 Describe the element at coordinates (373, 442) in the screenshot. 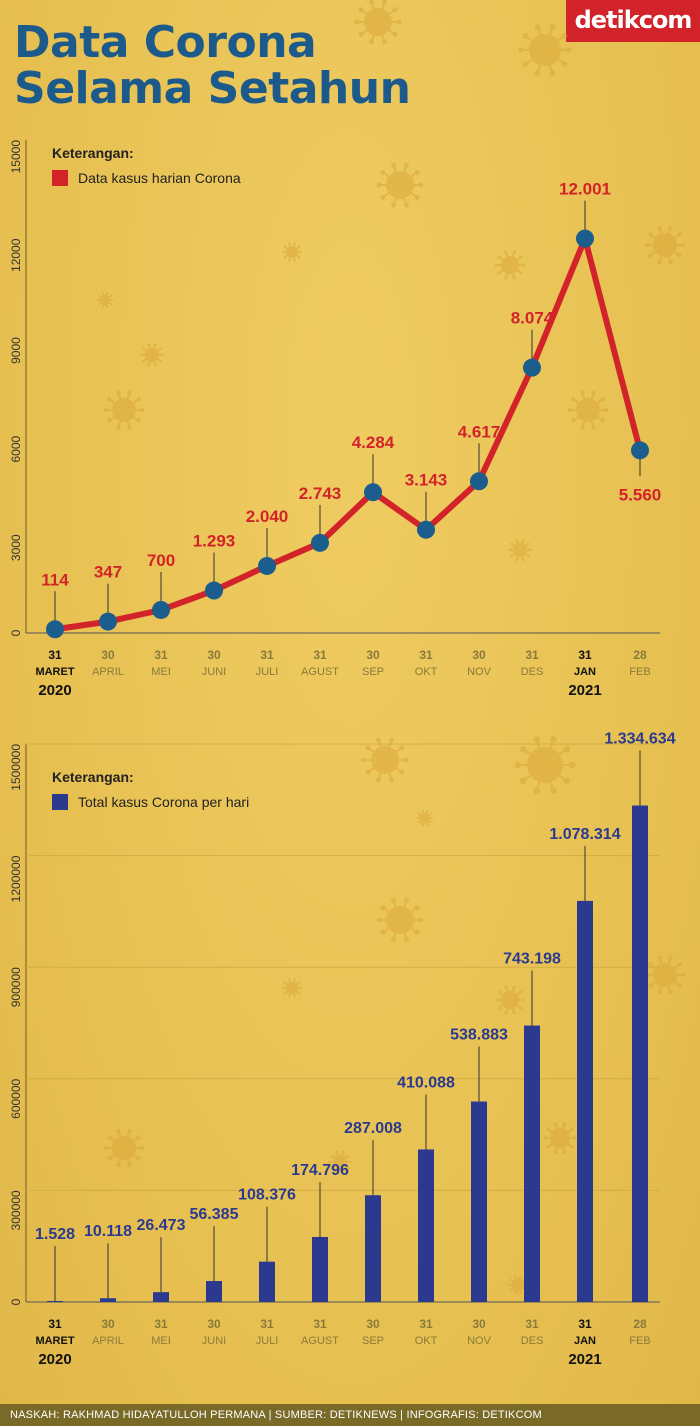

I see `data-label: 4.284` at that location.